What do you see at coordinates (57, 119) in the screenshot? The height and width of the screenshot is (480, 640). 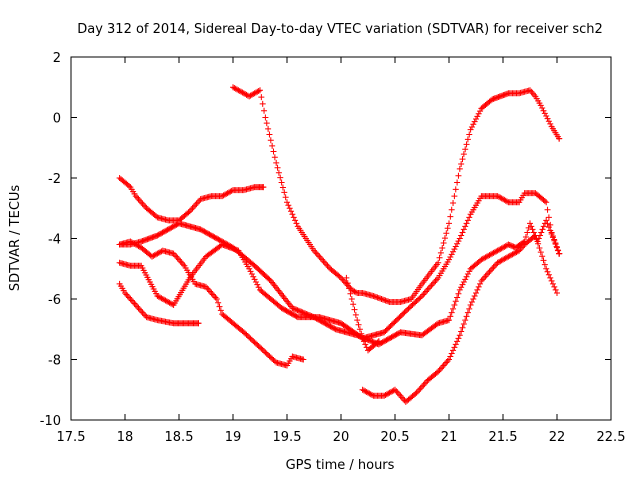 I see `y-tick-label: 0` at bounding box center [57, 119].